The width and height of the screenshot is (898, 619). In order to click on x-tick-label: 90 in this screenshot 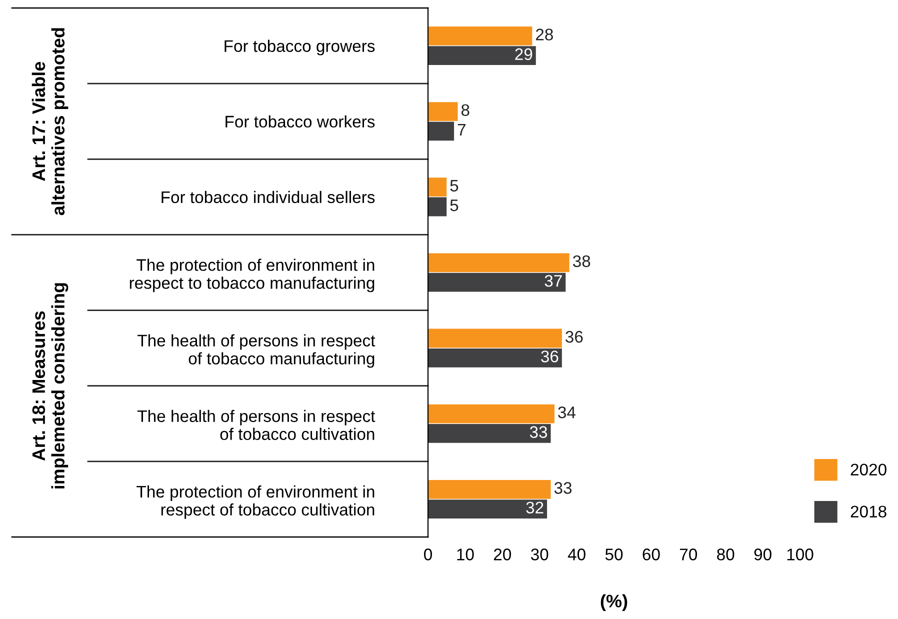, I will do `click(763, 554)`.